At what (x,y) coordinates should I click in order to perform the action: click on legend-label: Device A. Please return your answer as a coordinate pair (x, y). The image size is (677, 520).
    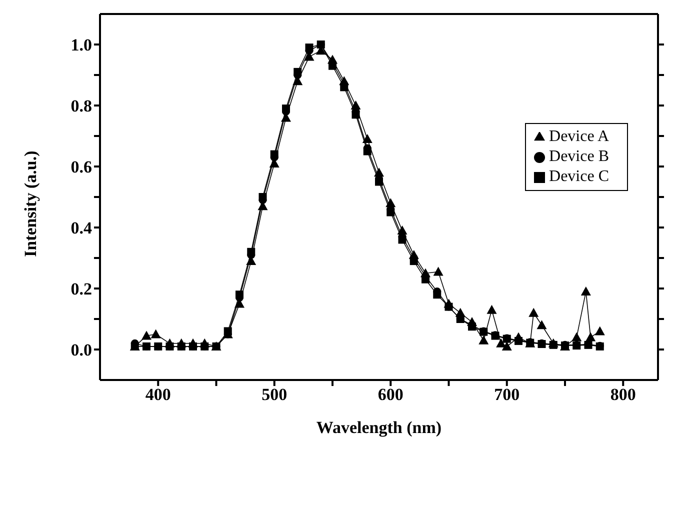
    Looking at the image, I should click on (579, 136).